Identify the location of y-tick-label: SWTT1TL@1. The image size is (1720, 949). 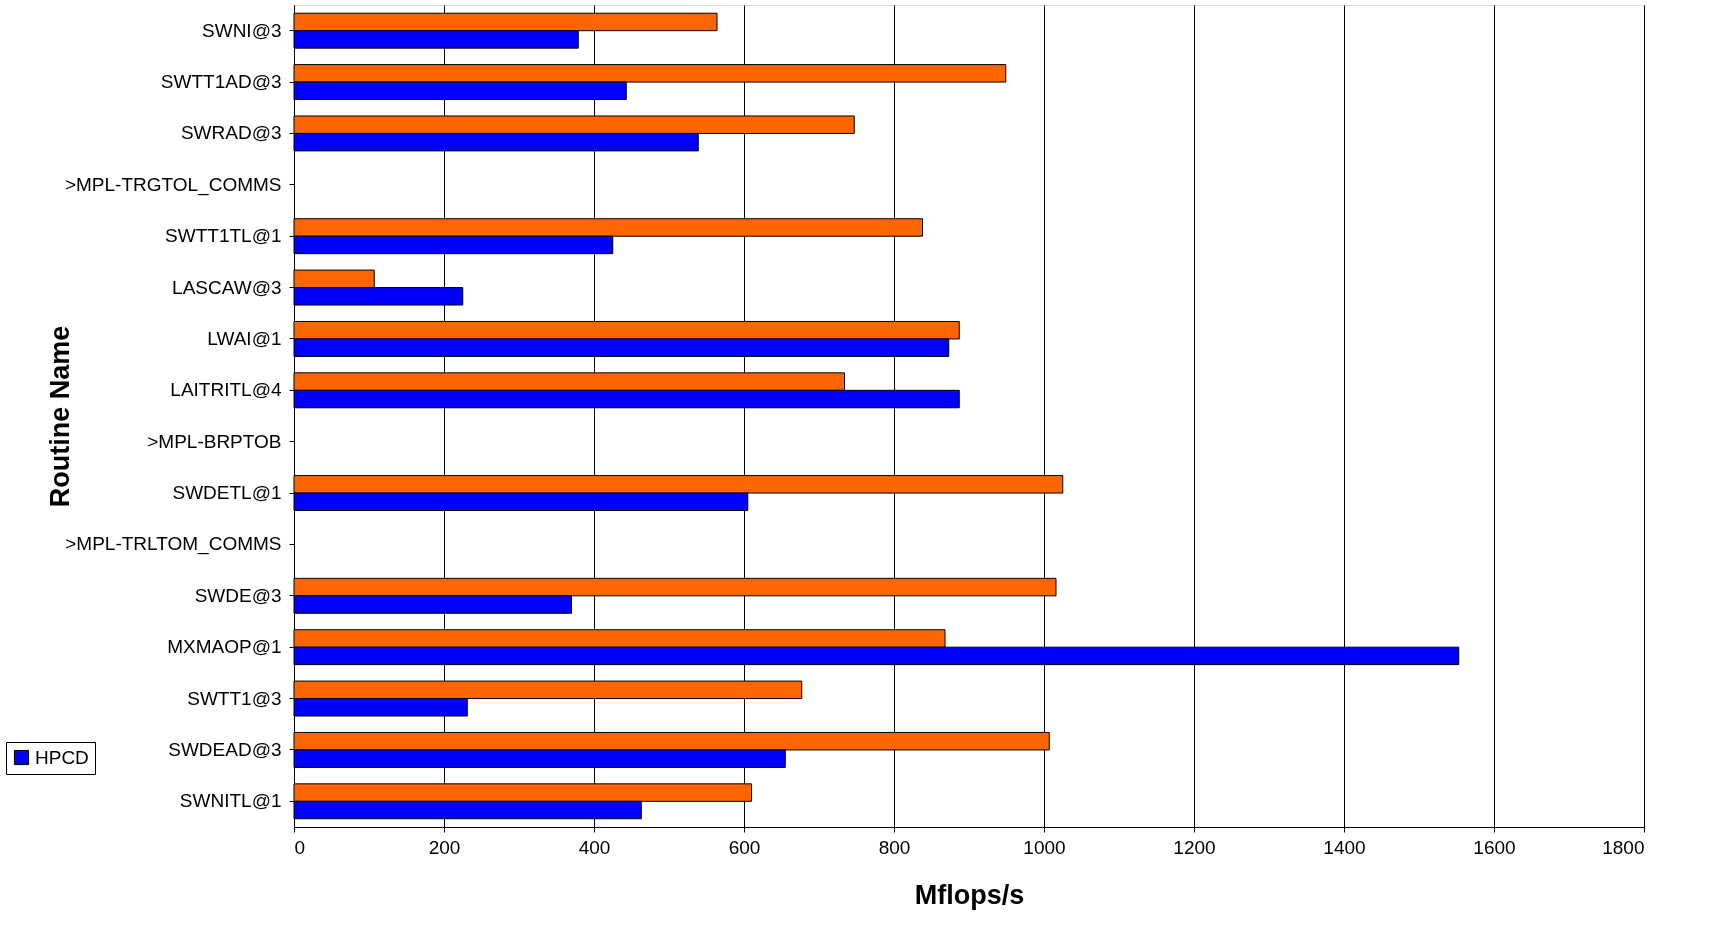
(223, 236).